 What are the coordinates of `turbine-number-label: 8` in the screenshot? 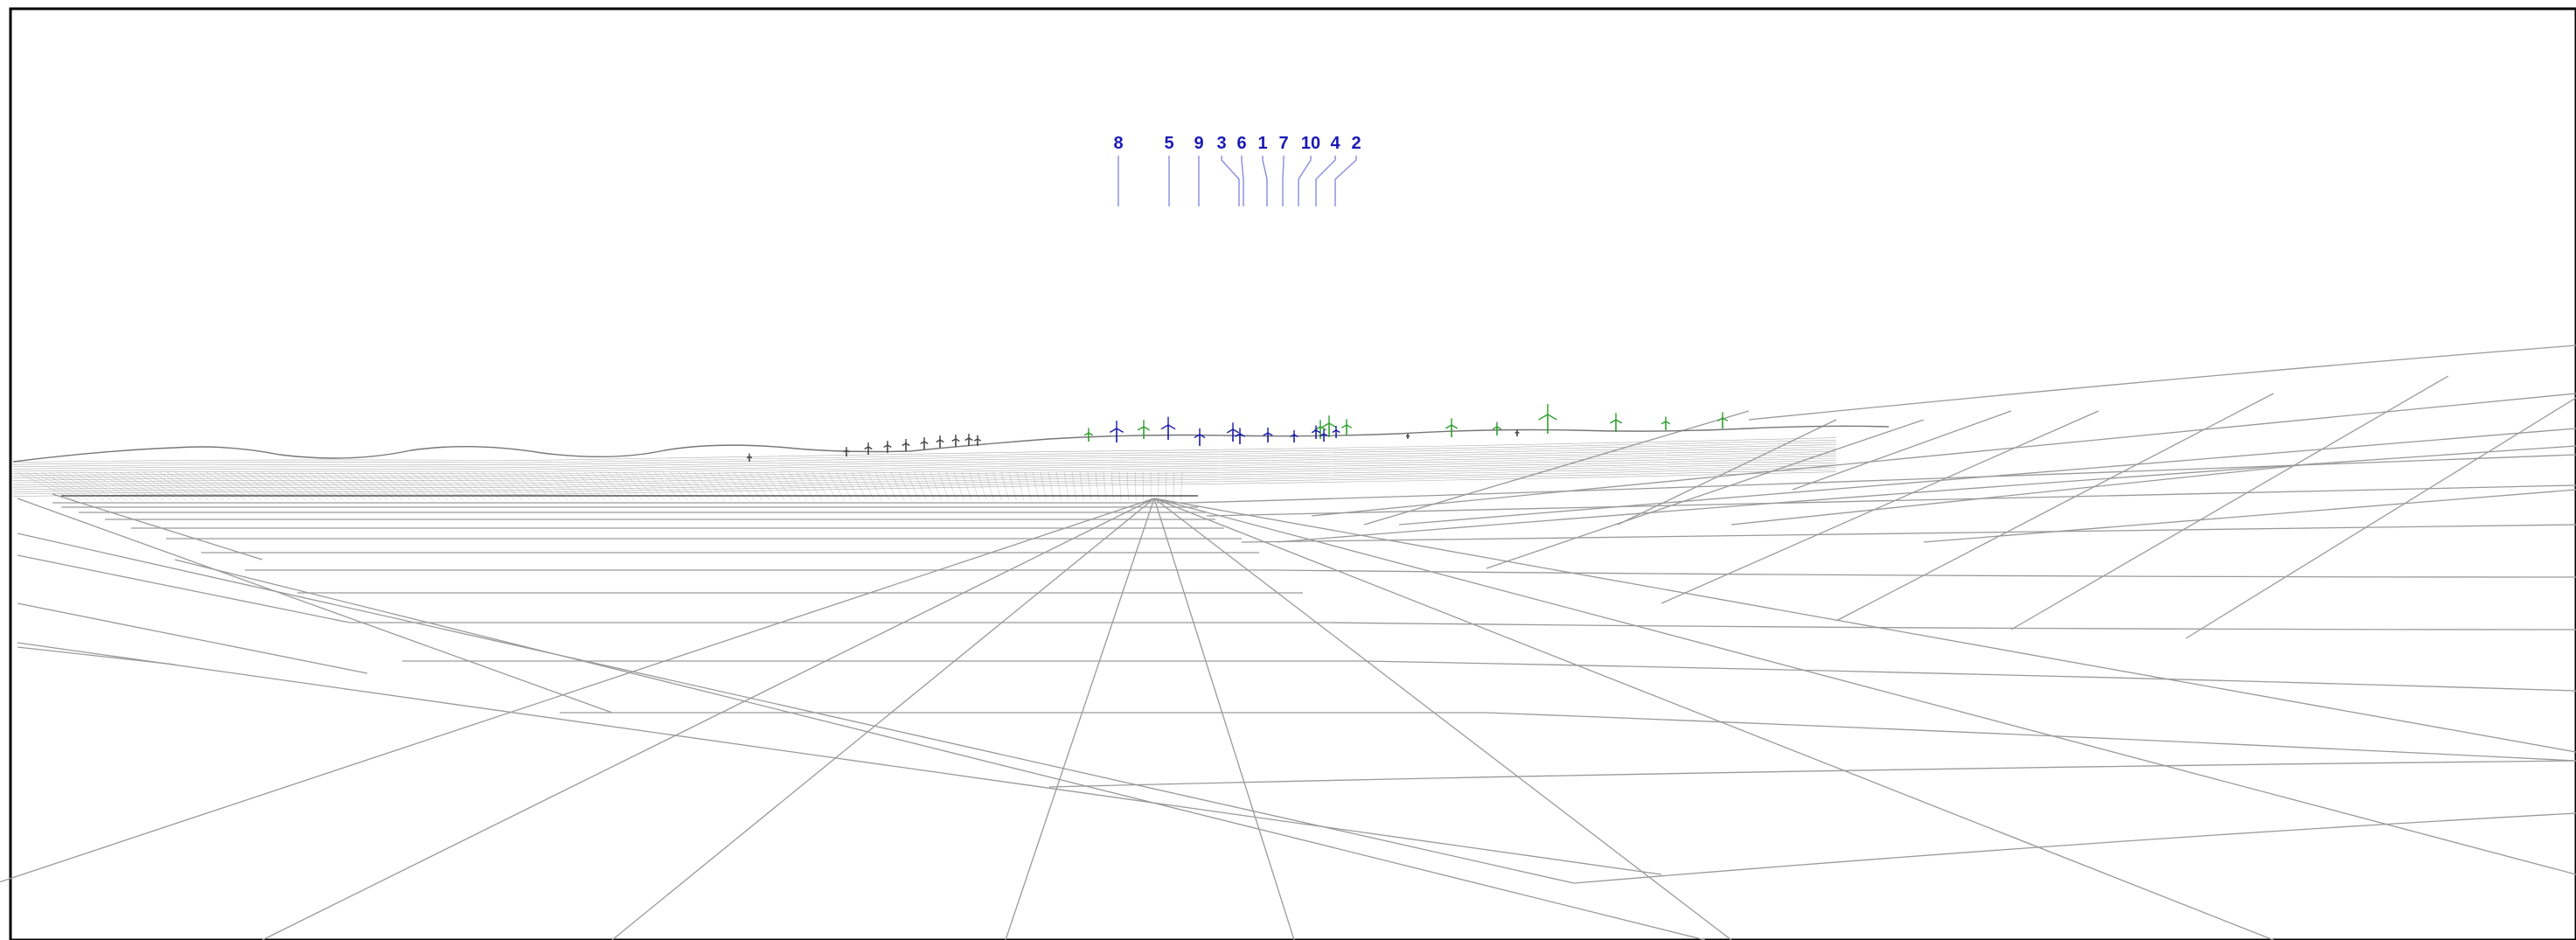 It's located at (1118, 143).